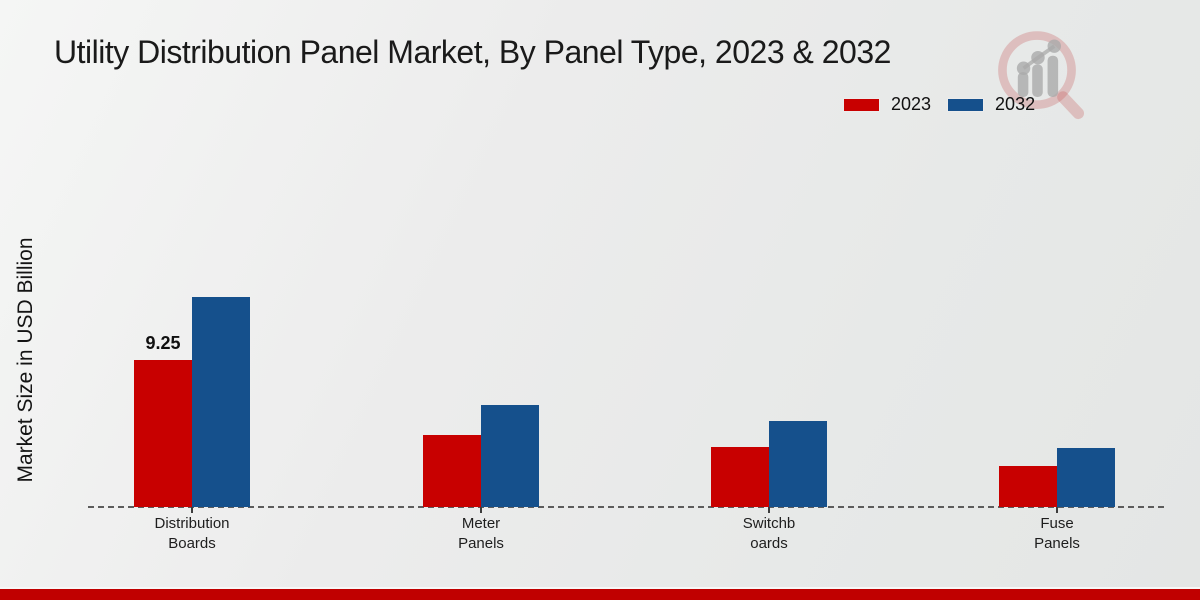  I want to click on category-label-fuse-panels: Fuse Panels, so click(1057, 533).